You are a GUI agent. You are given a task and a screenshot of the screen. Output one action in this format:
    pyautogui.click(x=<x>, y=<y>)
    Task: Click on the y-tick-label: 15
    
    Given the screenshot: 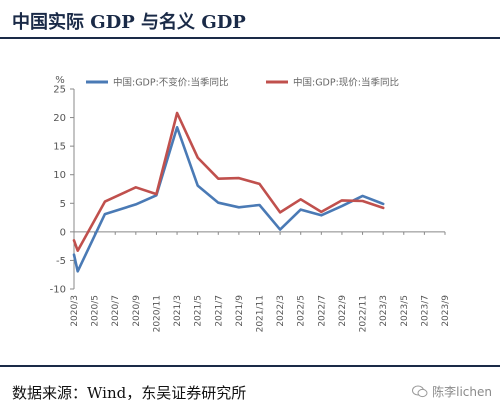 What is the action you would take?
    pyautogui.click(x=59, y=147)
    